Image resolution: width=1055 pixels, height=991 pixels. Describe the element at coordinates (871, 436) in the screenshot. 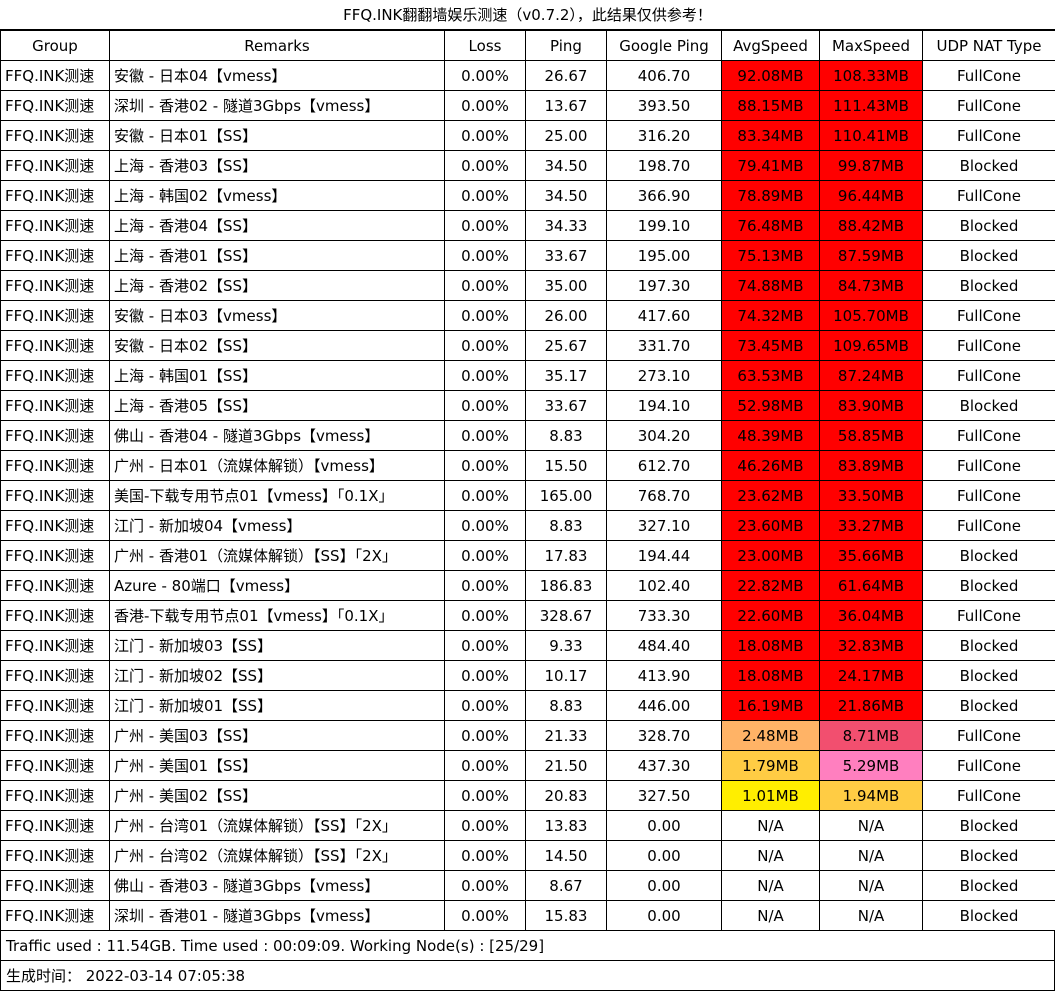

I see `cell-max-speed: 58.85MB` at that location.